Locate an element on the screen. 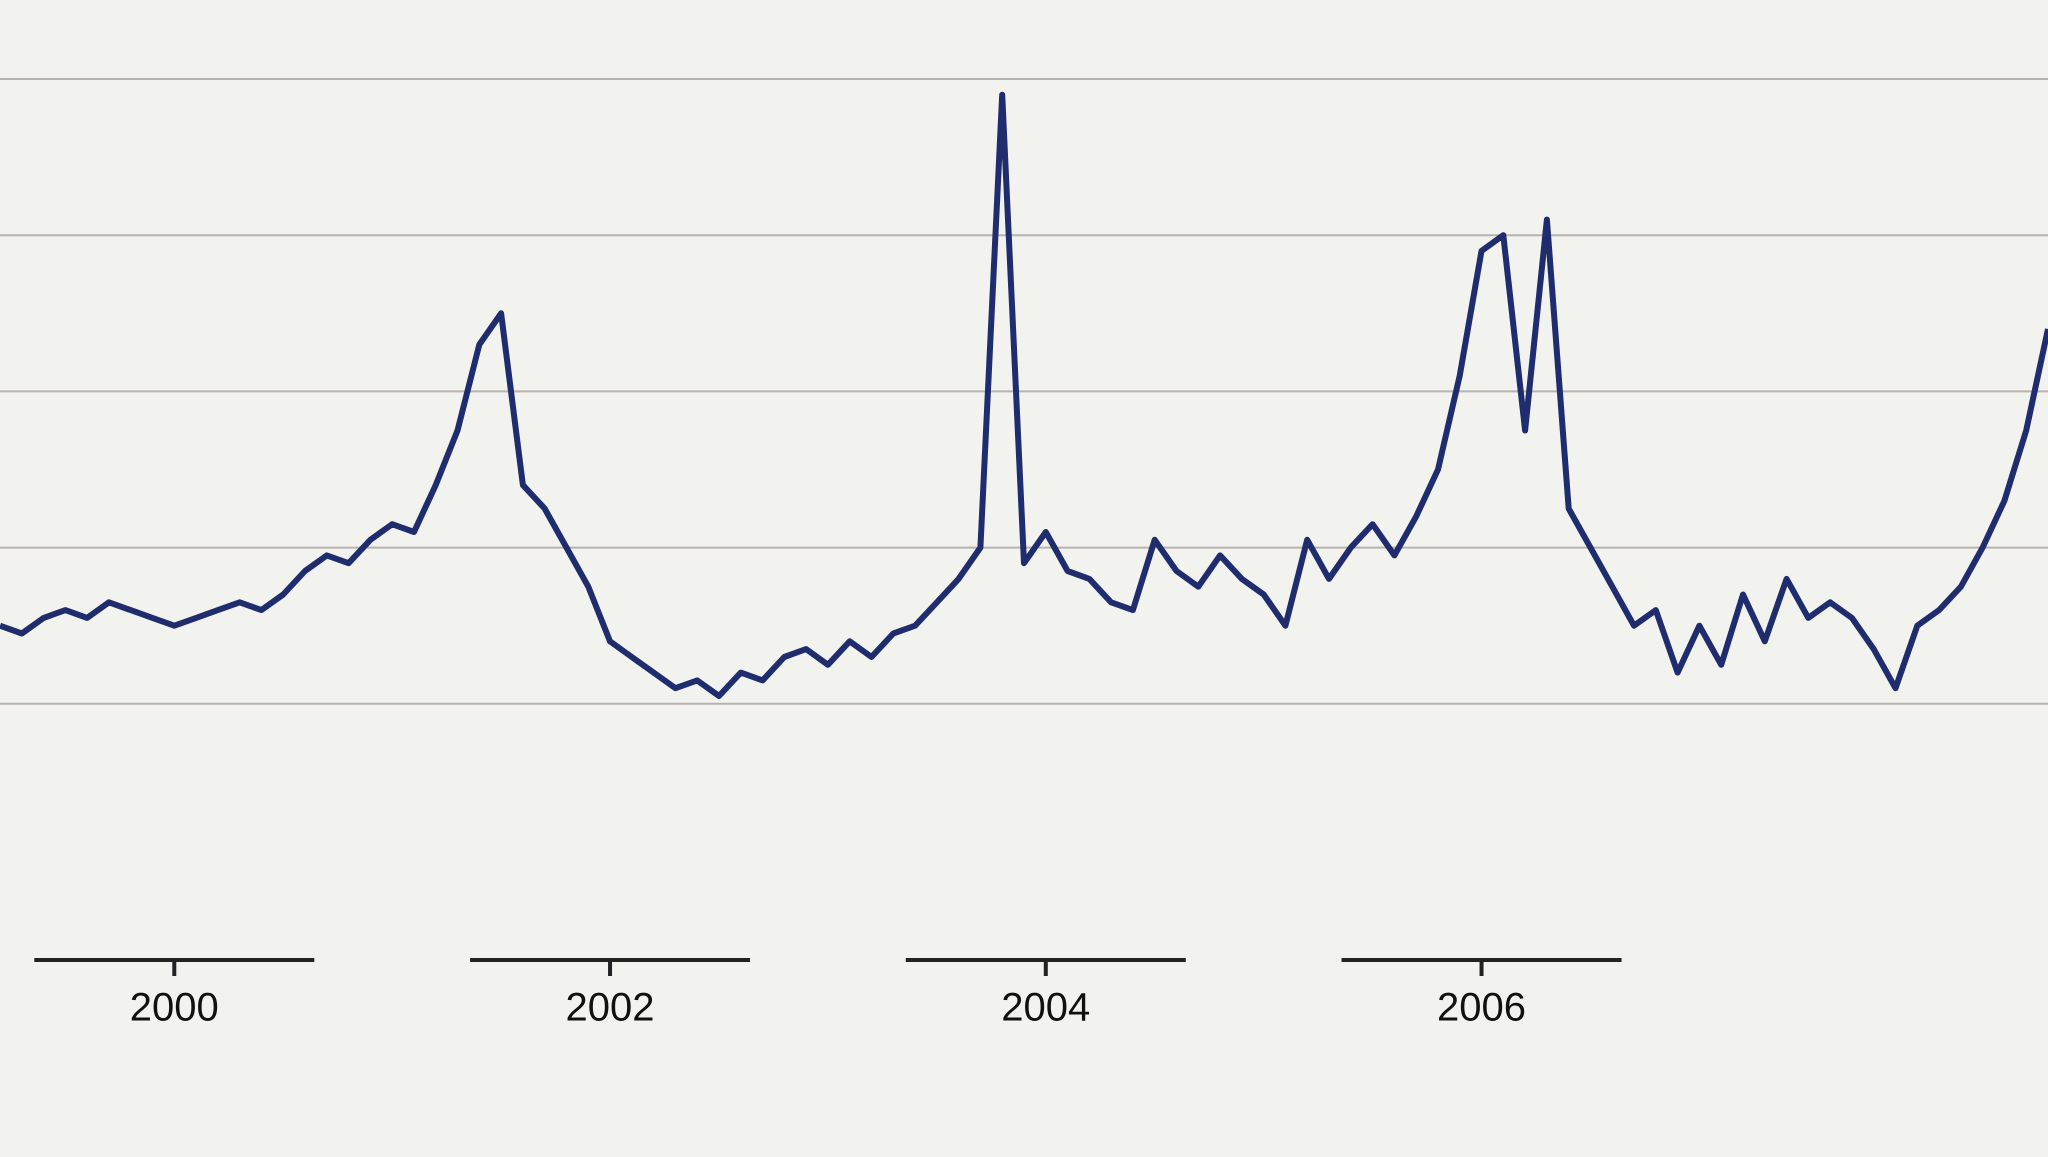  x-tick-label: 2006 is located at coordinates (1481, 1008).